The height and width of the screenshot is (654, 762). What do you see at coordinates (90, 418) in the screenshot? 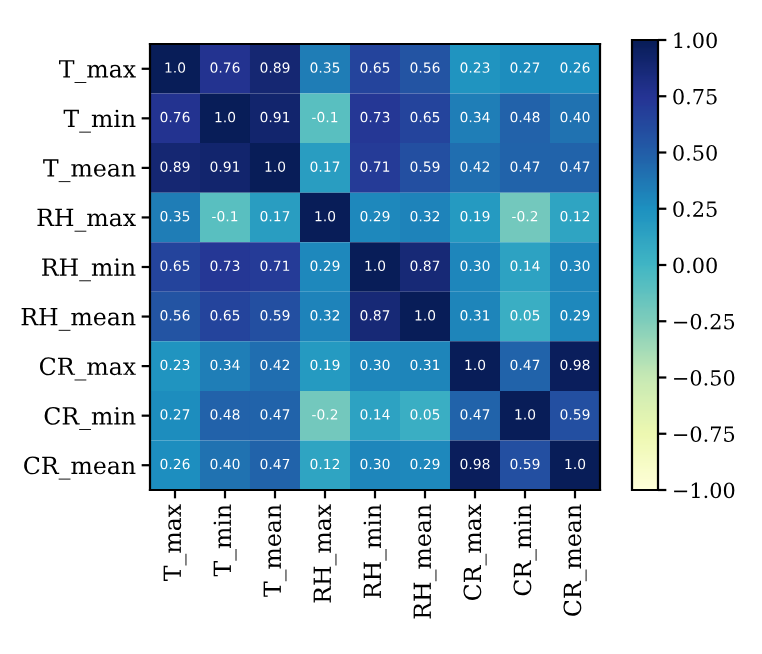
I see `y-tick-label: CR_min` at bounding box center [90, 418].